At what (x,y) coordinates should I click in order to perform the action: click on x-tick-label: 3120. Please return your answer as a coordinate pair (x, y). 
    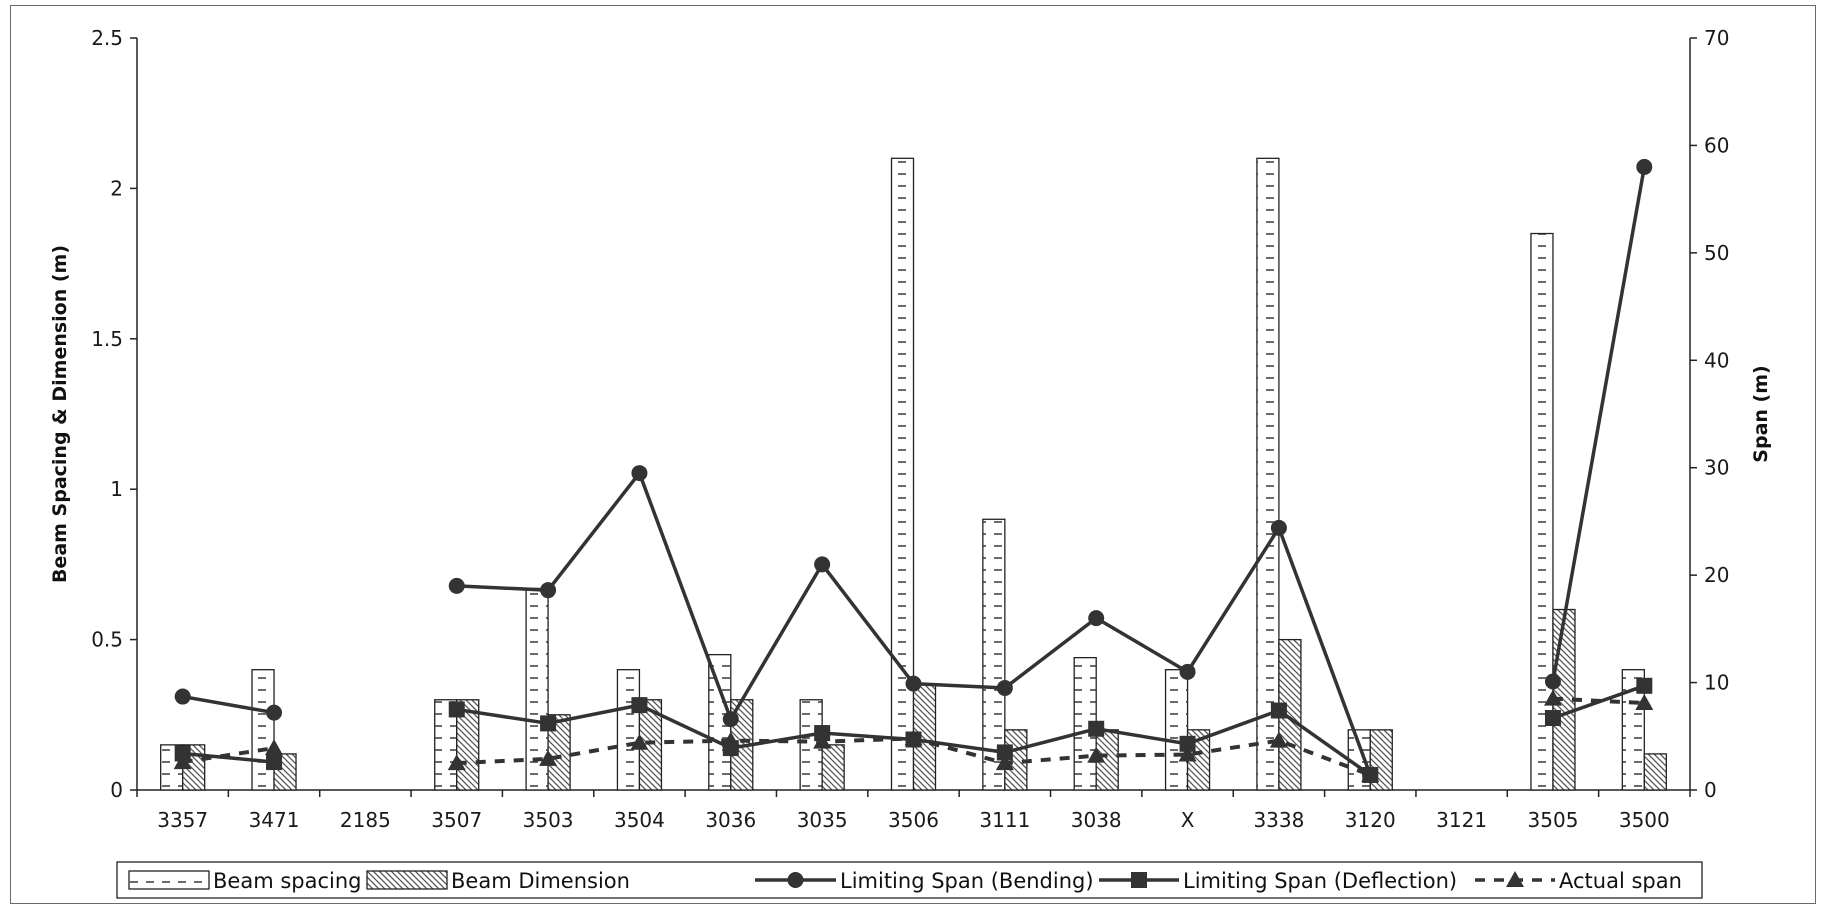
    Looking at the image, I should click on (1370, 820).